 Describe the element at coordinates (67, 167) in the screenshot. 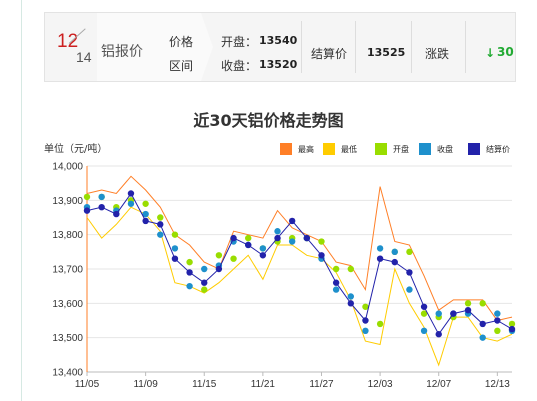

I see `y-tick-label: 14,000` at that location.